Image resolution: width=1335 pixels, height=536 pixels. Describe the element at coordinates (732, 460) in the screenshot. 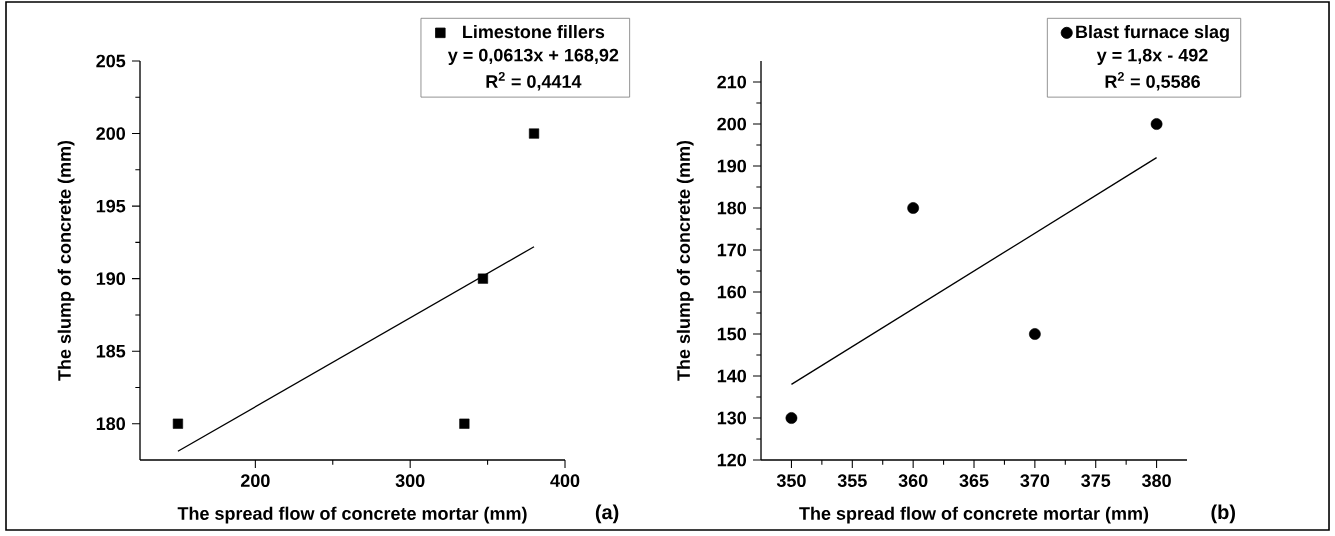

I see `y-tick-label: 120` at that location.